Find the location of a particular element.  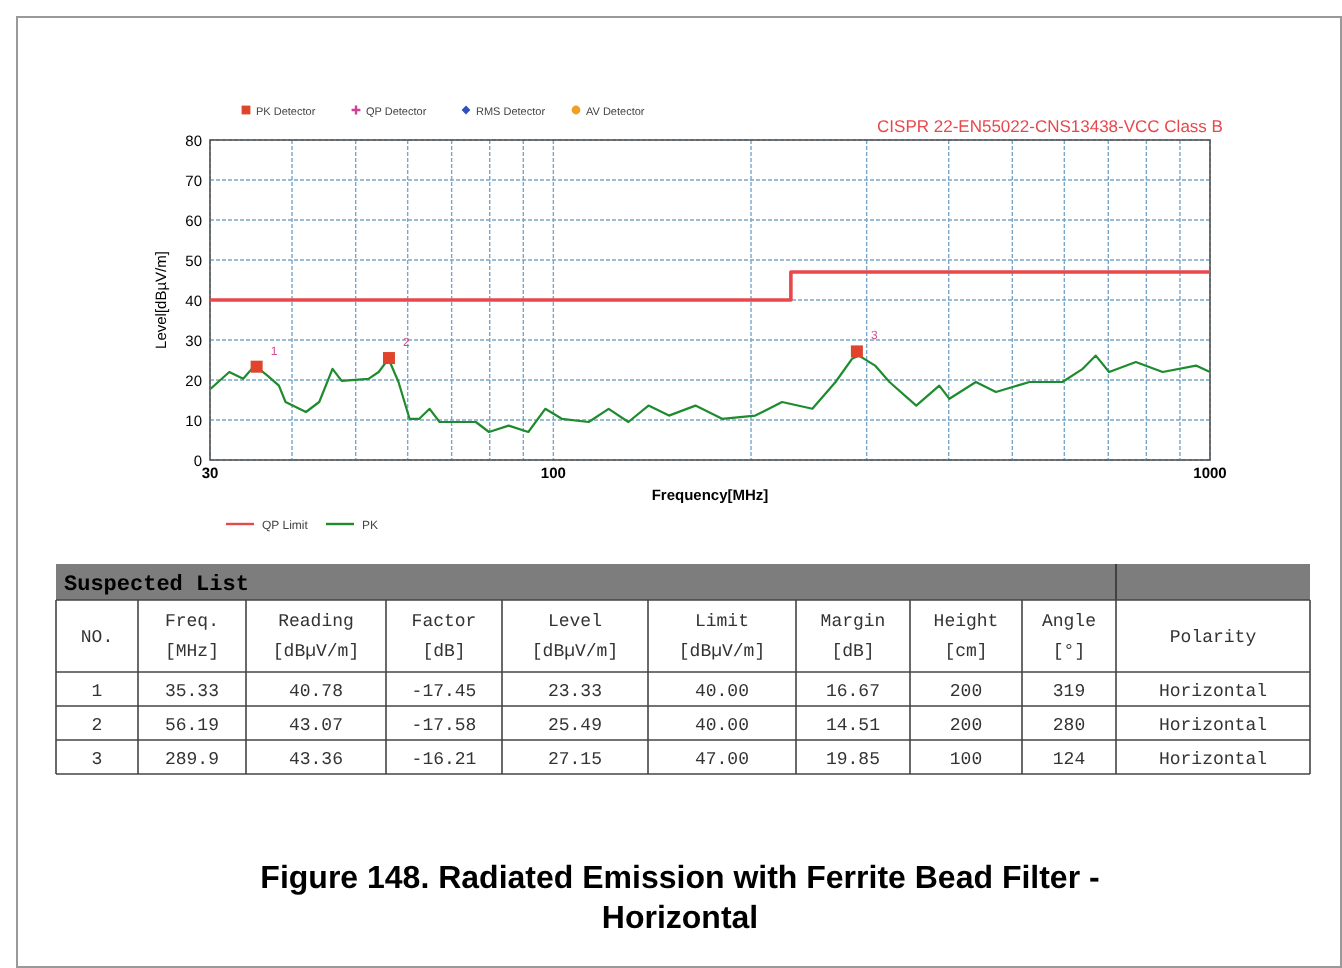

text: 35.33 is located at coordinates (192, 692).